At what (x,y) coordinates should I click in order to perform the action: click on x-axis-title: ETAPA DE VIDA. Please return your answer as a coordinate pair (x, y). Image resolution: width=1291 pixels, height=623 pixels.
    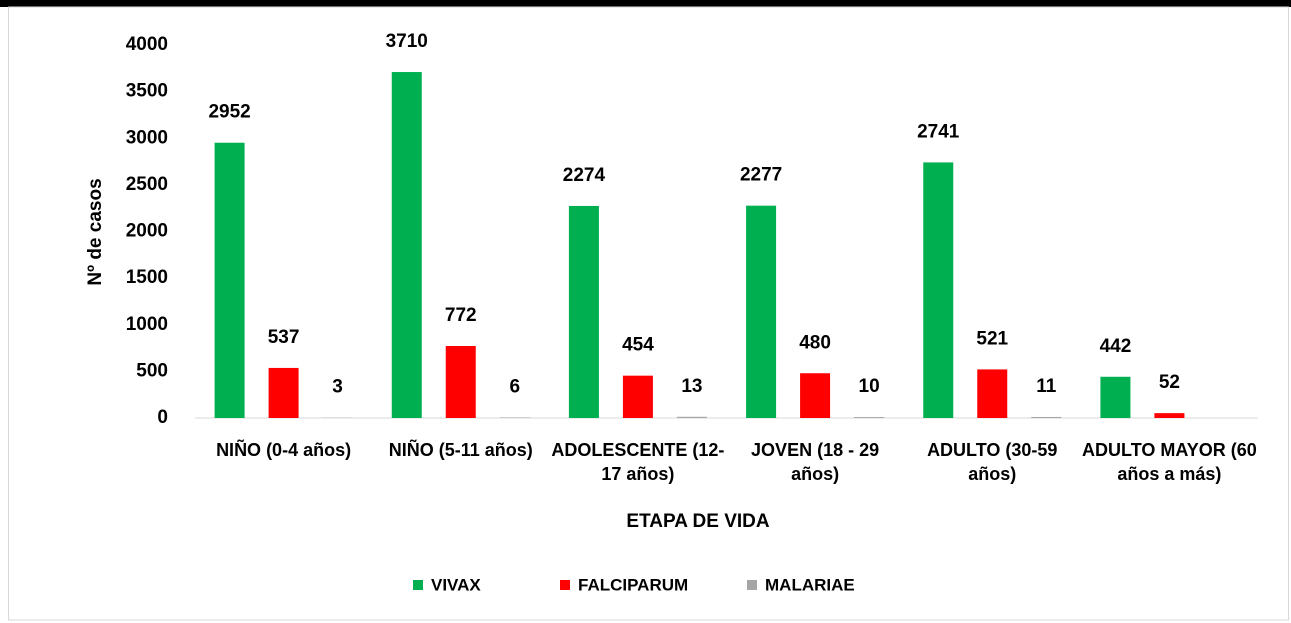
    Looking at the image, I should click on (697, 521).